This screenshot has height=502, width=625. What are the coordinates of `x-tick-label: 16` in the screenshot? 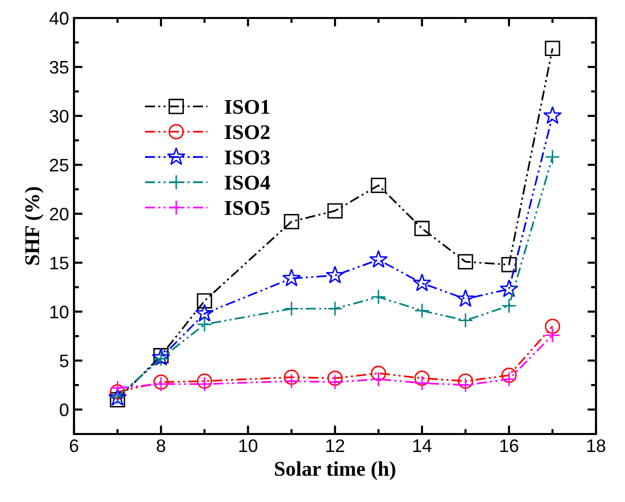 It's located at (509, 445).